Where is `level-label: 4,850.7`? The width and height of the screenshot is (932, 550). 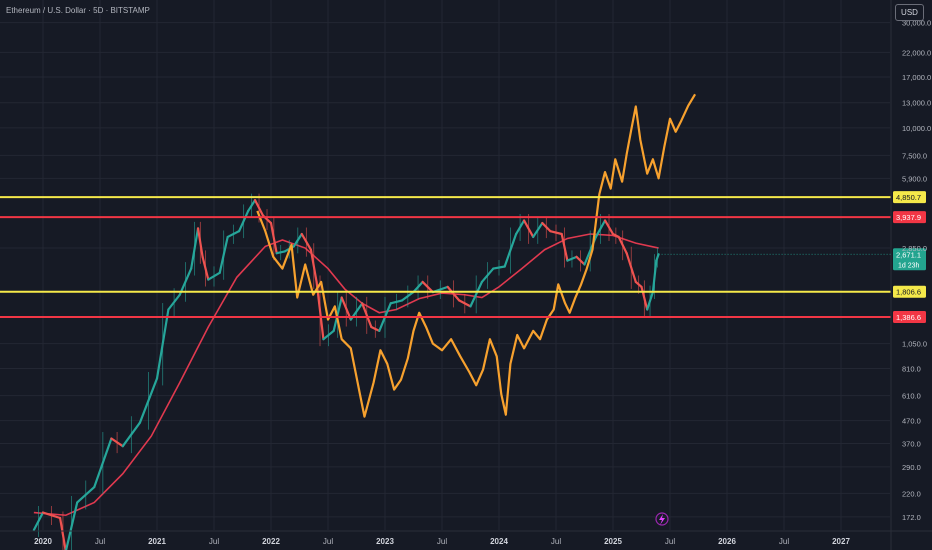 level-label: 4,850.7 is located at coordinates (908, 197).